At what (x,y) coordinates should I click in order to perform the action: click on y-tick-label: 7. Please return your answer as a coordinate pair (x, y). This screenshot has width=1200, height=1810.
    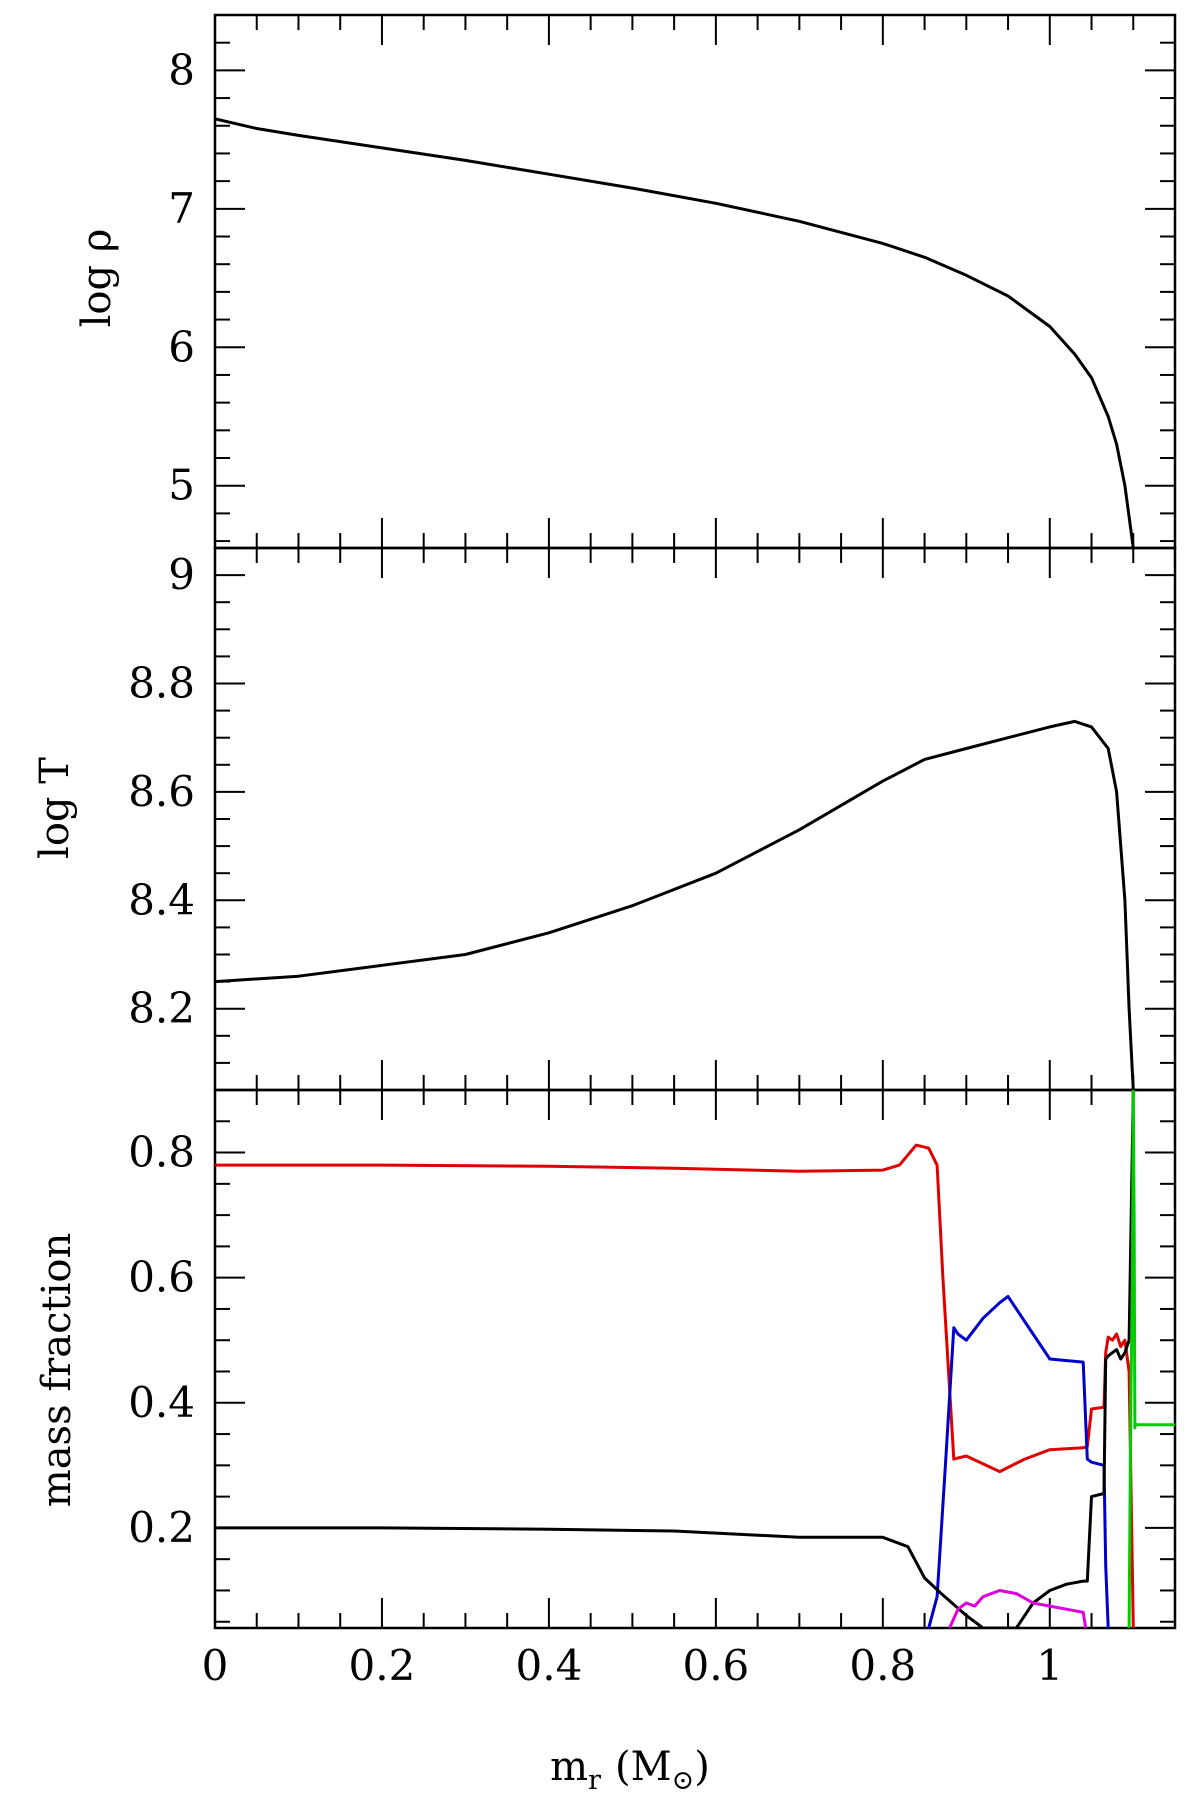
    Looking at the image, I should click on (181, 208).